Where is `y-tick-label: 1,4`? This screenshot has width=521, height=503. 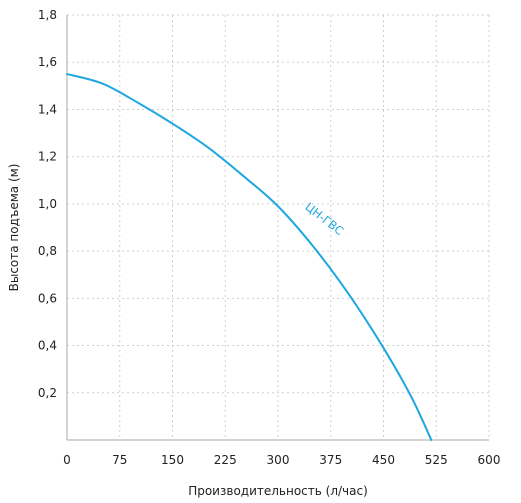
y-tick-label: 1,4 is located at coordinates (47, 109).